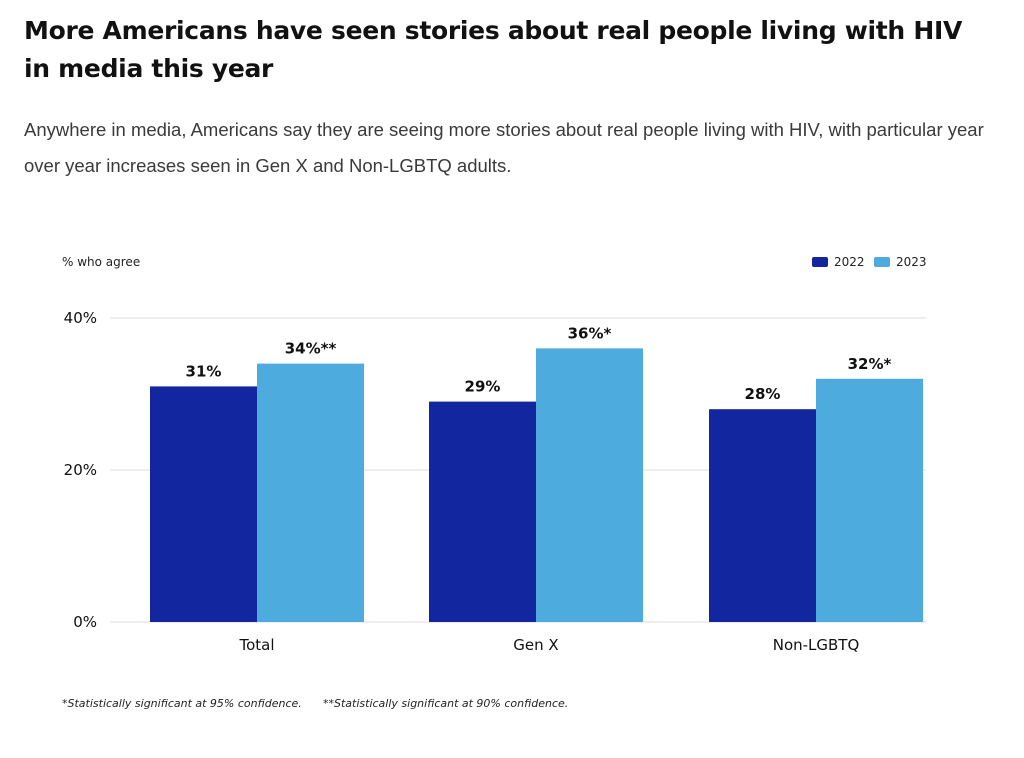 The height and width of the screenshot is (758, 1024). Describe the element at coordinates (203, 504) in the screenshot. I see `bar-total-2022` at that location.